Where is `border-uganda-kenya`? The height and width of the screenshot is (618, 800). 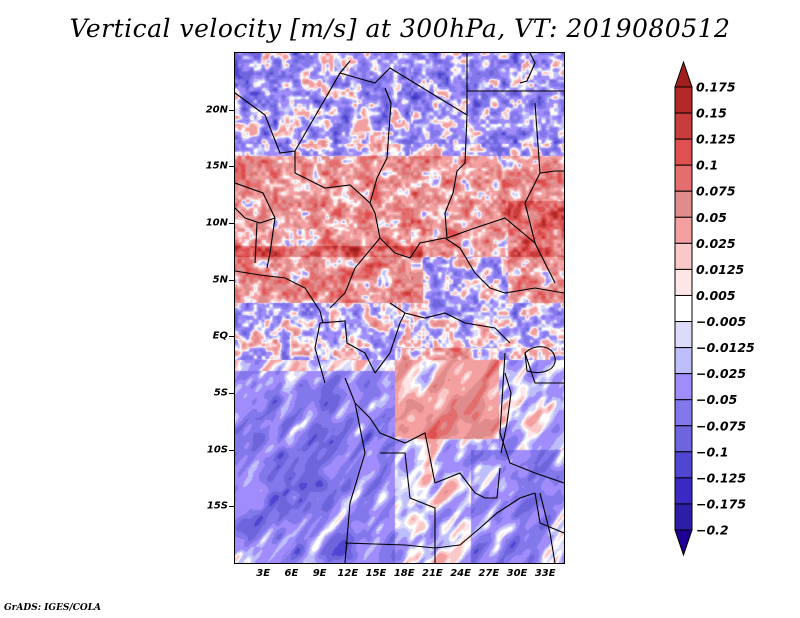 border-uganda-kenya is located at coordinates (544, 368).